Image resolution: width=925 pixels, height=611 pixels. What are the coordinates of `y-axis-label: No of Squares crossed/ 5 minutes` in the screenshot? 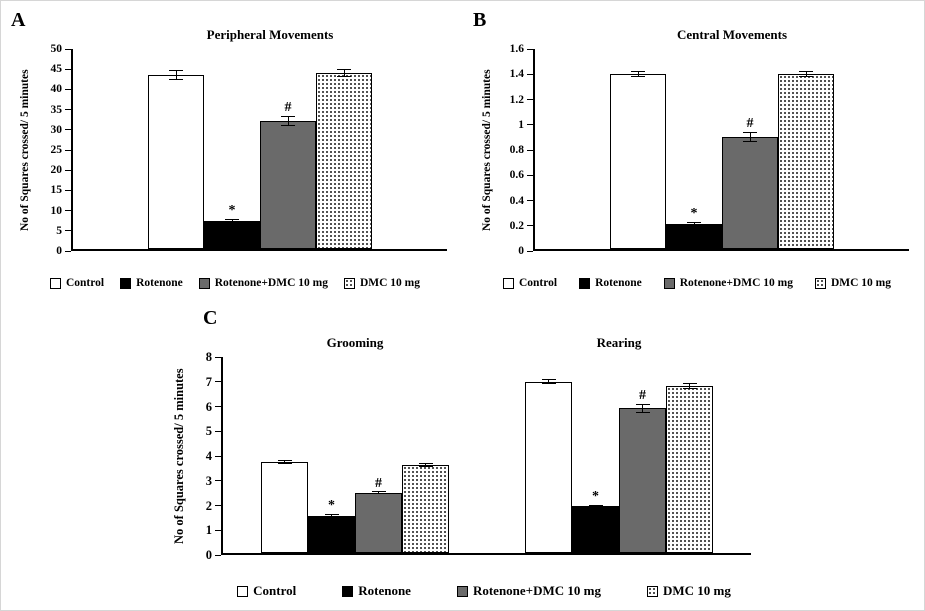 It's located at (25, 150).